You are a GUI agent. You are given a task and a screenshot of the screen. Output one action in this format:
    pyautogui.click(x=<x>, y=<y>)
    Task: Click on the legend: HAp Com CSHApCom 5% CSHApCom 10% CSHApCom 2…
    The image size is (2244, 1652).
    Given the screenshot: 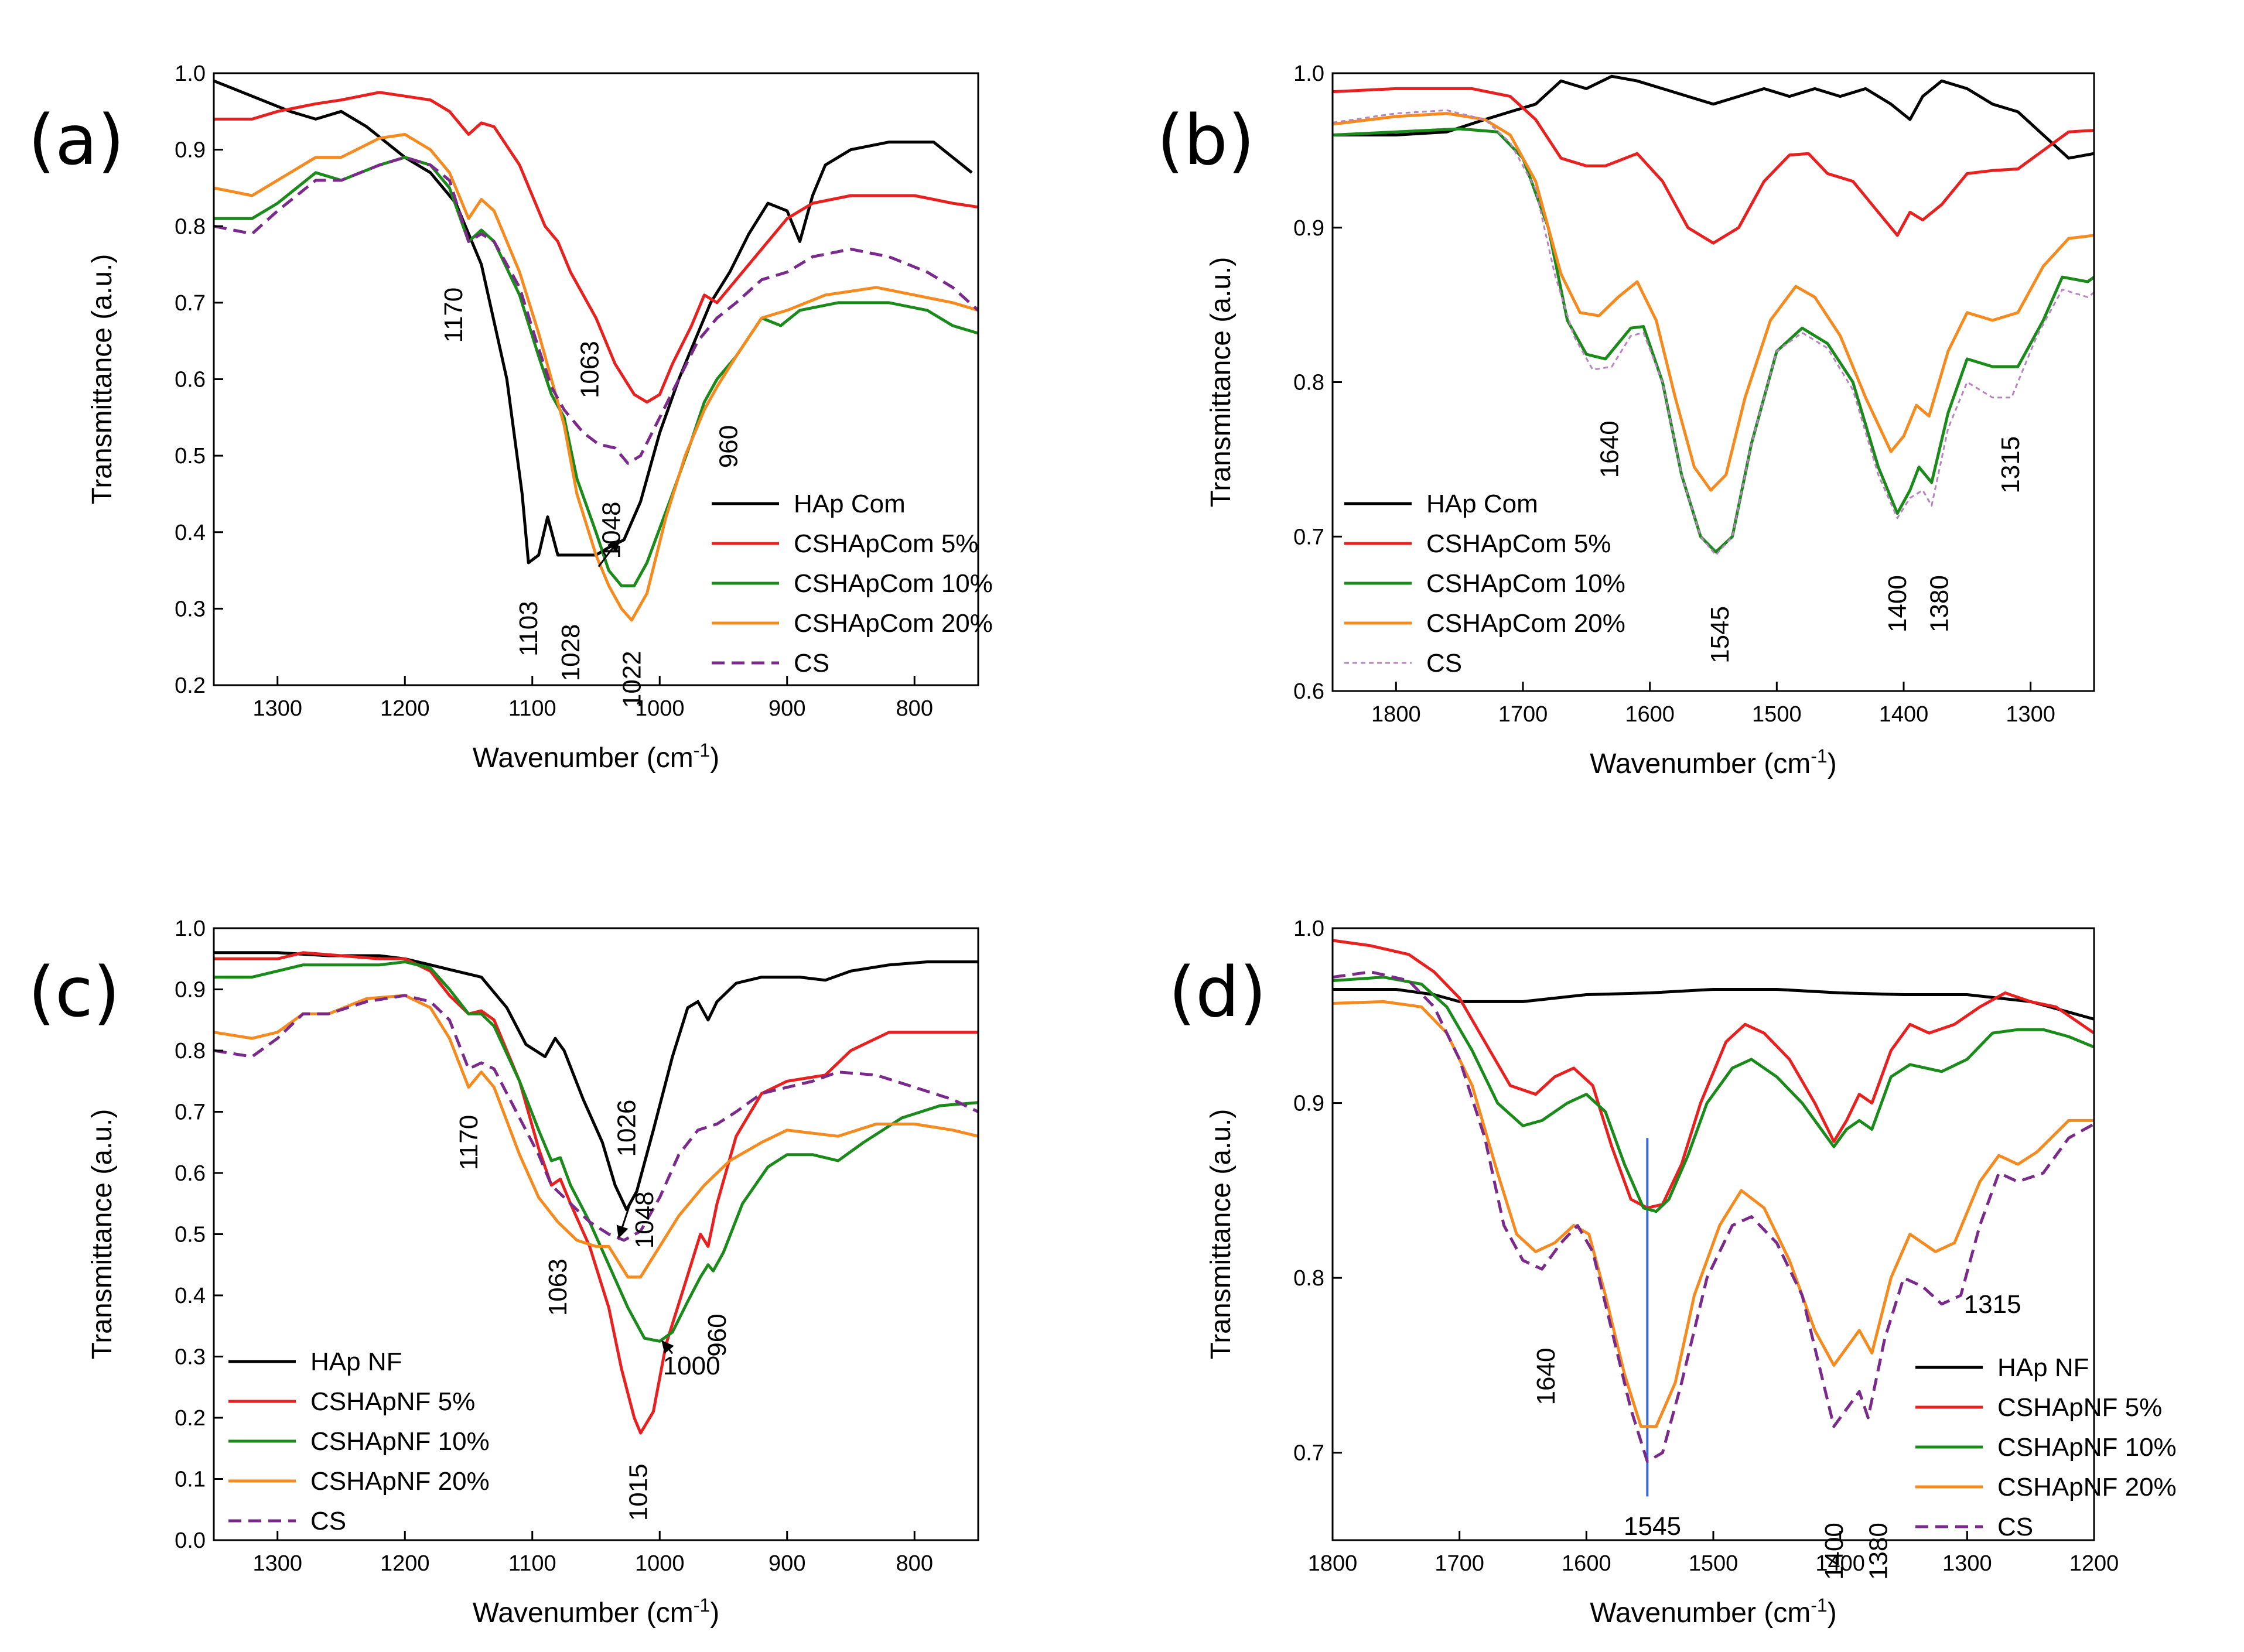 What is the action you would take?
    pyautogui.click(x=1484, y=584)
    